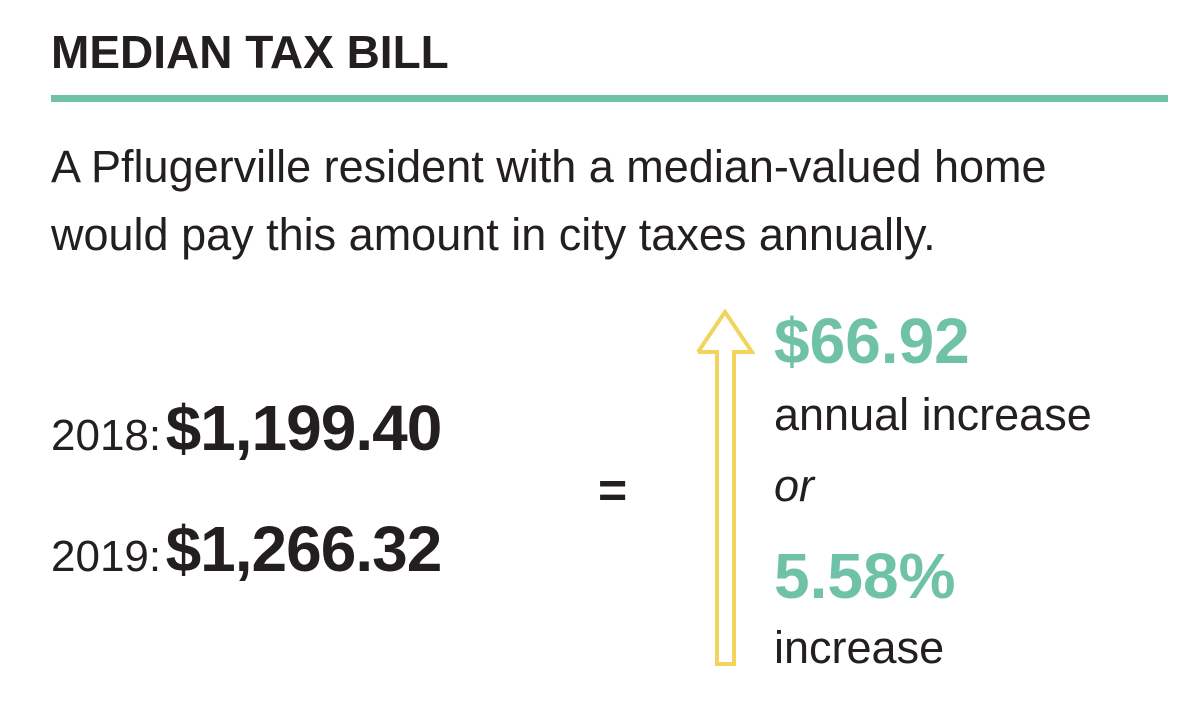  What do you see at coordinates (106, 435) in the screenshot?
I see `bill-2018-label: 2018:` at bounding box center [106, 435].